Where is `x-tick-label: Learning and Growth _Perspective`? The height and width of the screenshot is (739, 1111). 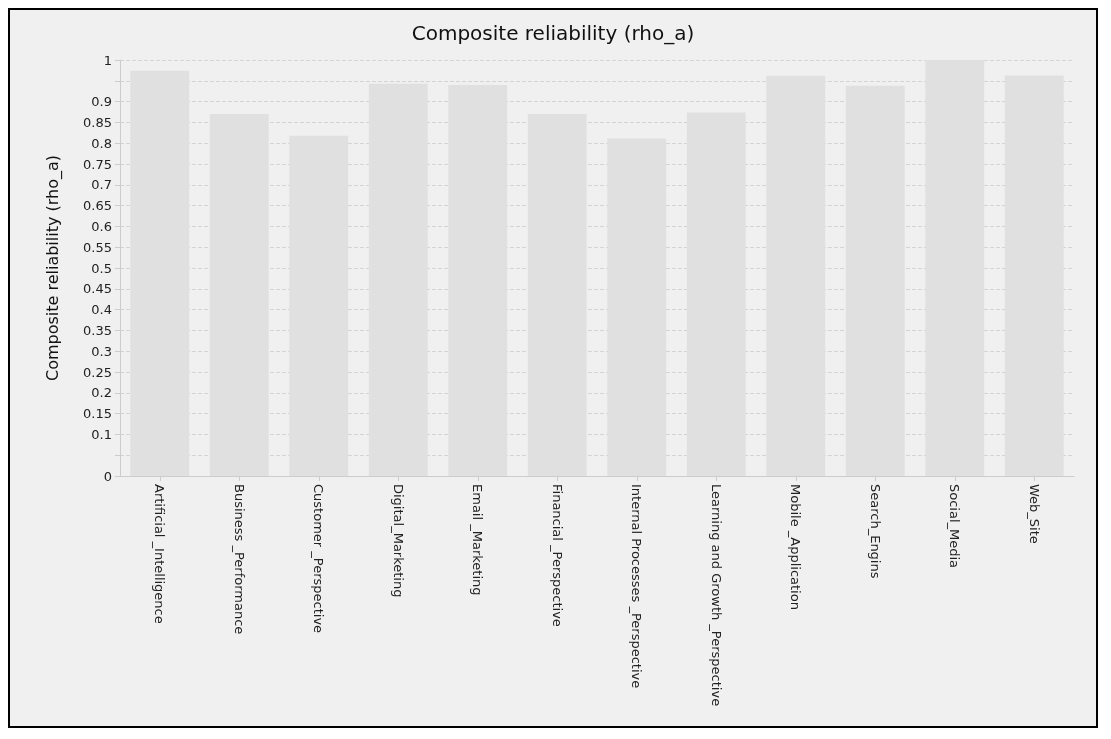
x-tick-label: Learning and Growth _Perspective is located at coordinates (716, 595).